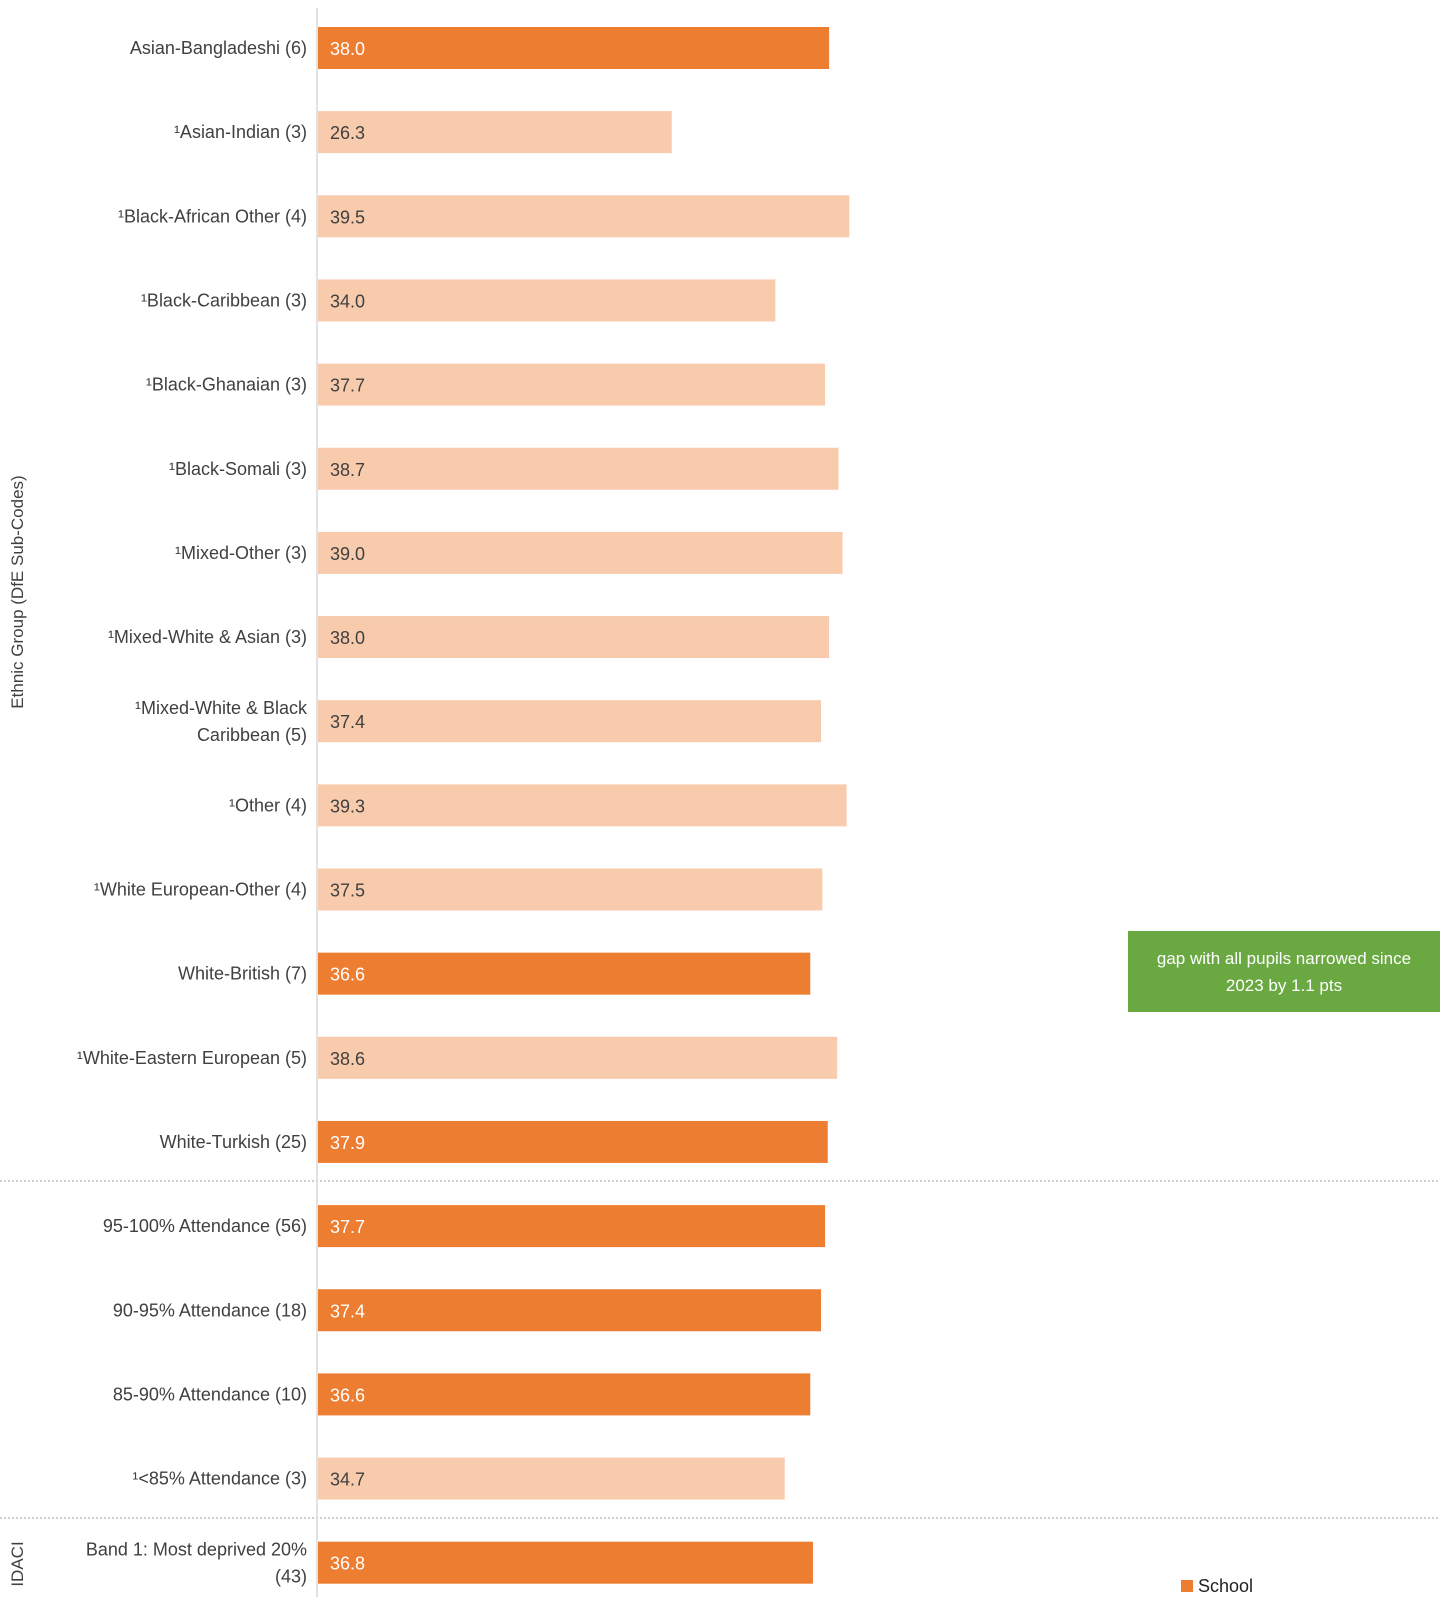  What do you see at coordinates (347, 470) in the screenshot?
I see `data-label: 38.7` at bounding box center [347, 470].